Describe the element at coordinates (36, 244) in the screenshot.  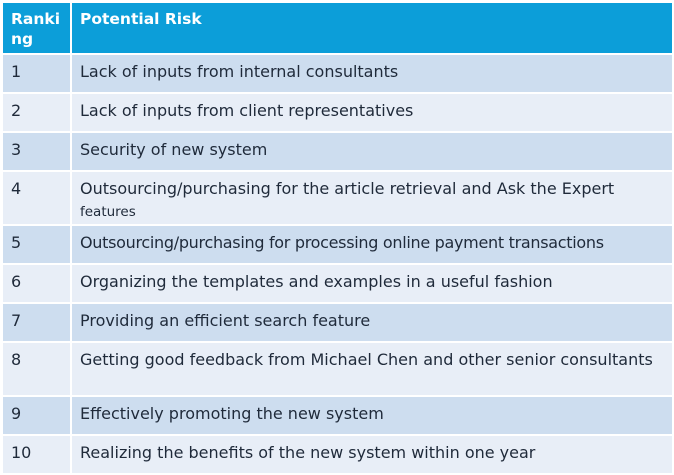
I see `rank-cell: 5` at that location.